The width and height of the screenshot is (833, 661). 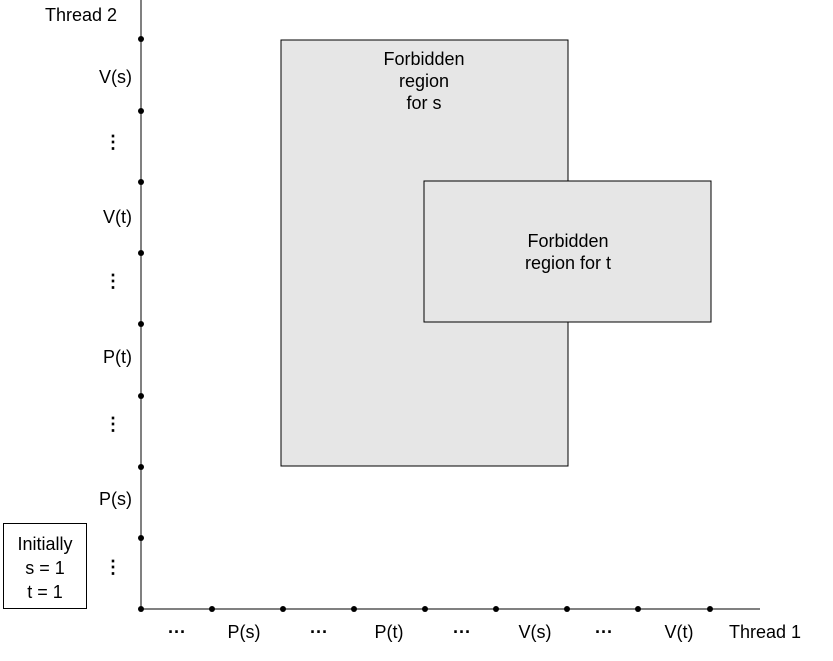 What do you see at coordinates (424, 81) in the screenshot?
I see `forbidden-region-s-label: Forbidden region for s` at bounding box center [424, 81].